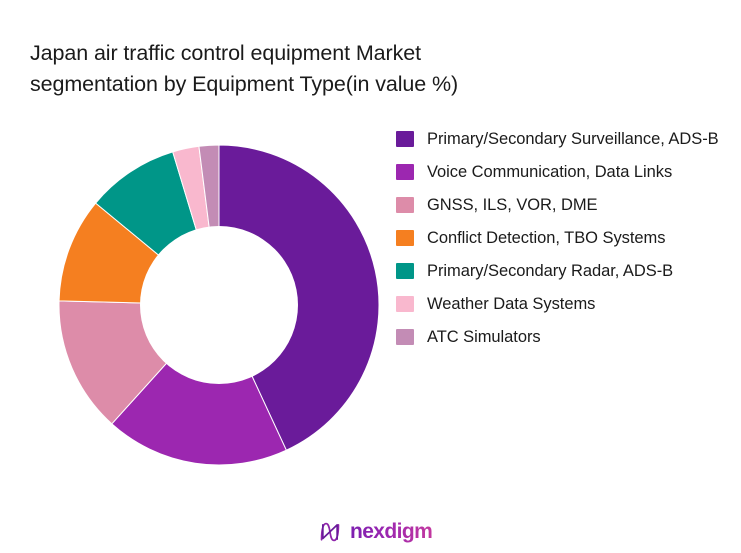  I want to click on legend-item-label: GNSS, ILS, VOR, DME, so click(512, 205).